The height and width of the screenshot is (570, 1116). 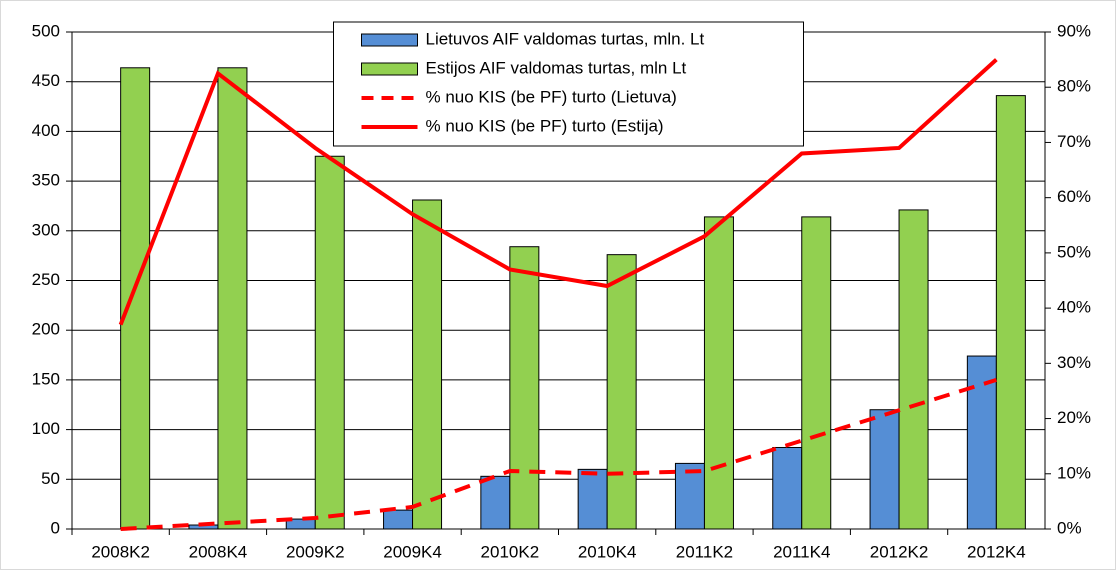 I want to click on legend-label: % nuo KIS (be PF) turto (Lietuva), so click(x=551, y=96).